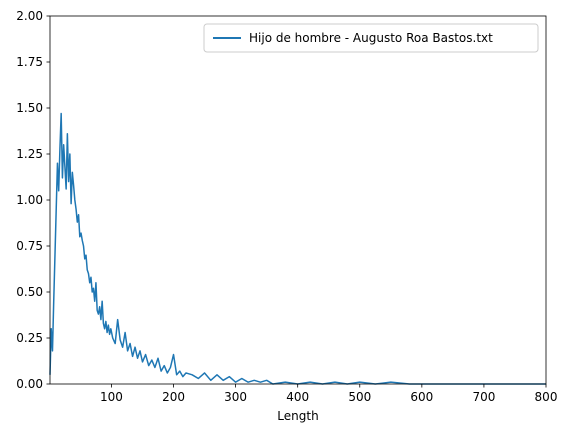  I want to click on legend: Hijo de hombre - Augusto Roa Bastos.txt, so click(371, 38).